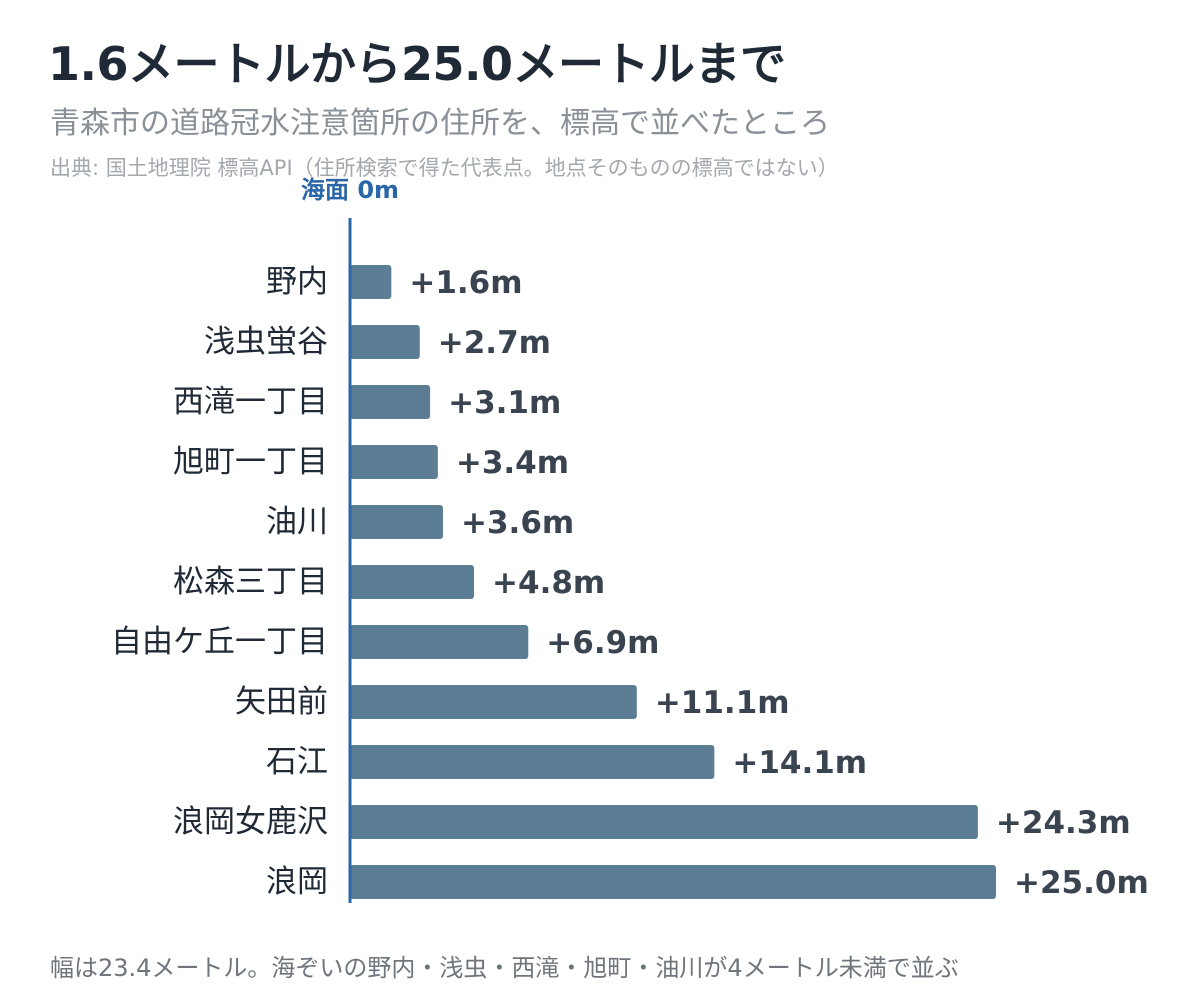 The height and width of the screenshot is (1008, 1200). Describe the element at coordinates (465, 283) in the screenshot. I see `value-label: +1.6m` at that location.